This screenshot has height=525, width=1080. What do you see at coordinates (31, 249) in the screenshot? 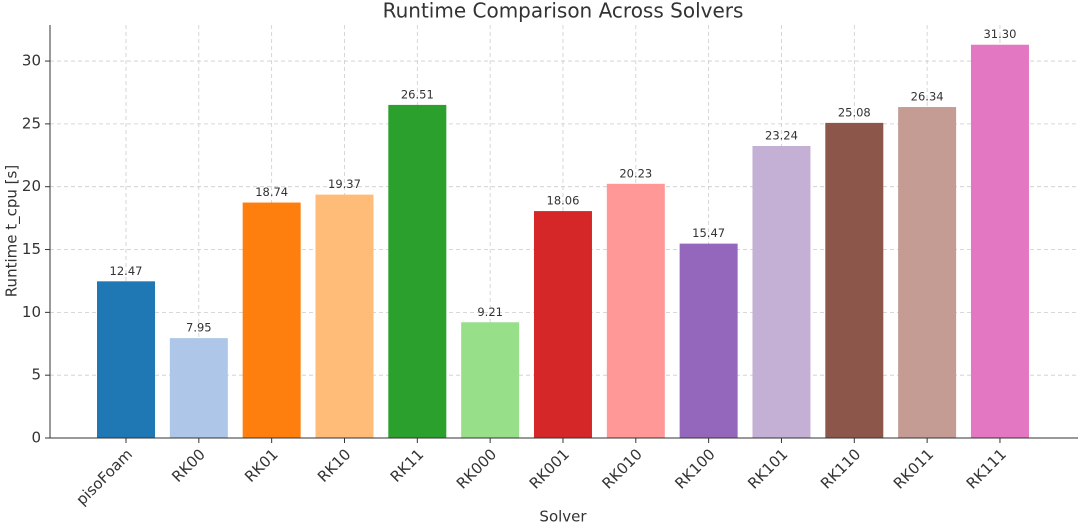
I see `y-tick-label: 15` at bounding box center [31, 249].